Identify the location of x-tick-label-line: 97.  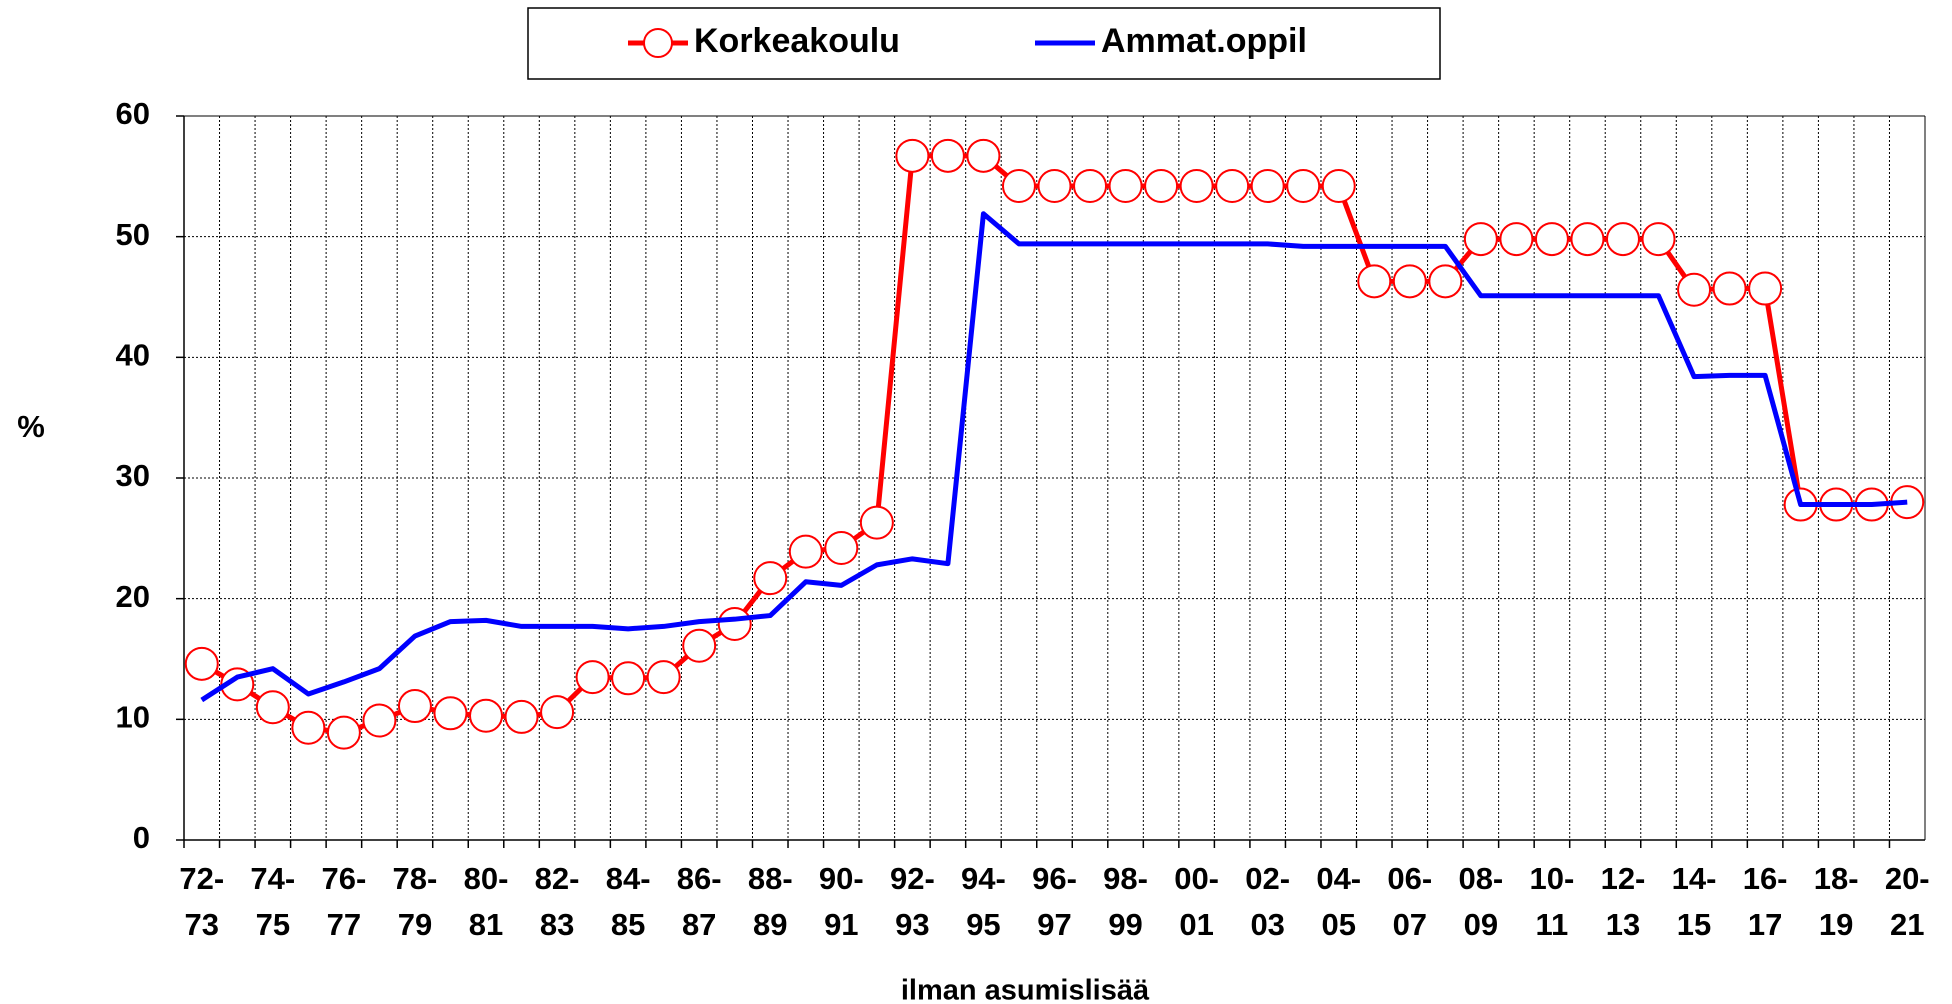
(1054, 924).